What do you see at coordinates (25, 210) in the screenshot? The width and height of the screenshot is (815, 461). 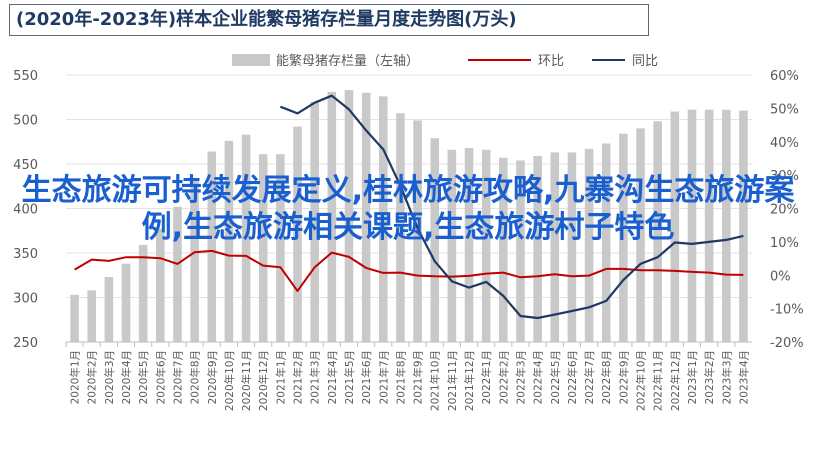 I see `left-axis-tick-label: 400` at bounding box center [25, 210].